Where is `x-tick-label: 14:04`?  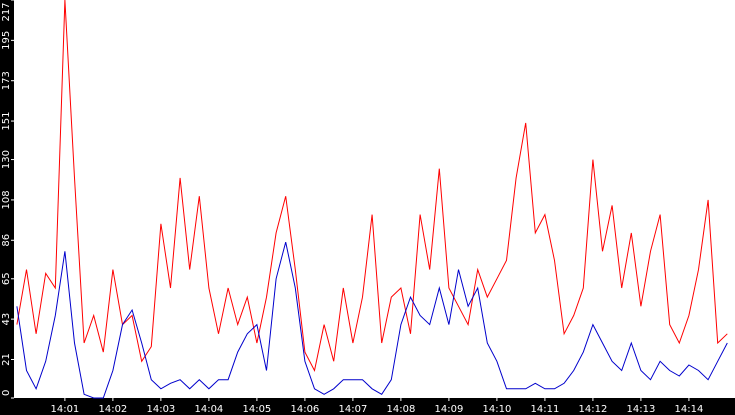 x-tick-label: 14:04 is located at coordinates (208, 409).